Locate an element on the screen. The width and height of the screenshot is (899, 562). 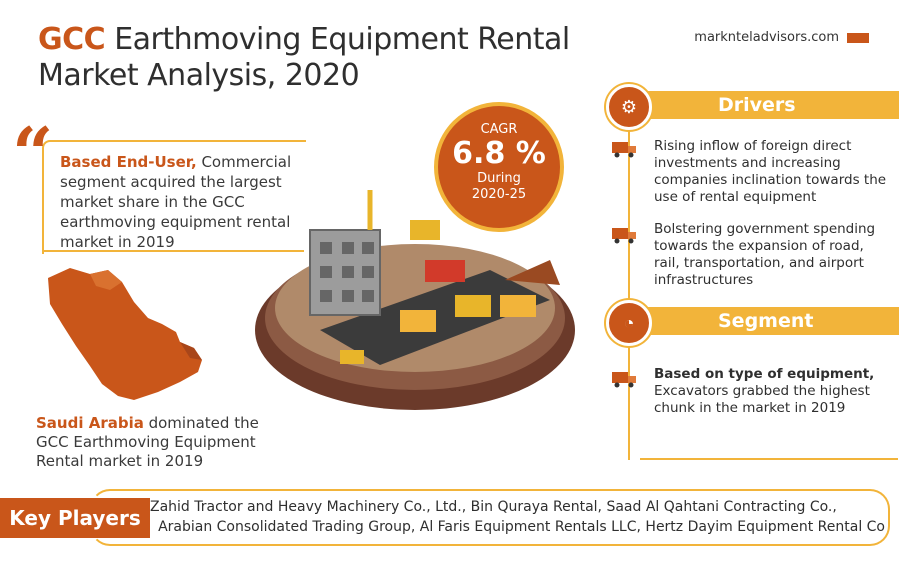
drivers-banner: Drivers is located at coordinates (763, 105).